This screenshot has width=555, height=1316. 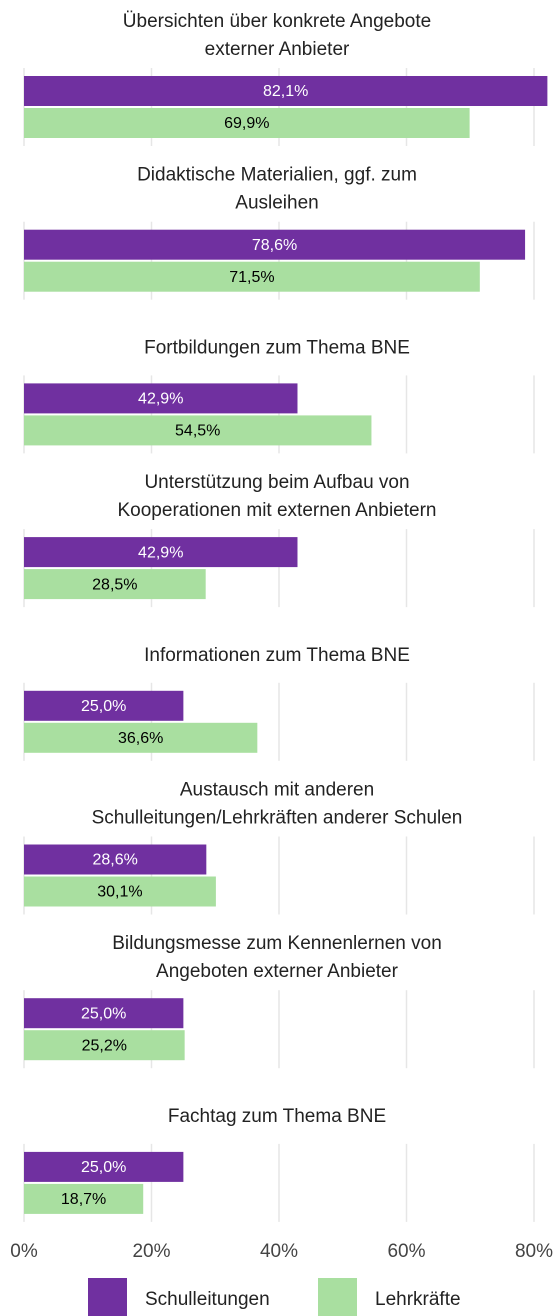 I want to click on category-label: Ausleihen, so click(x=276, y=203).